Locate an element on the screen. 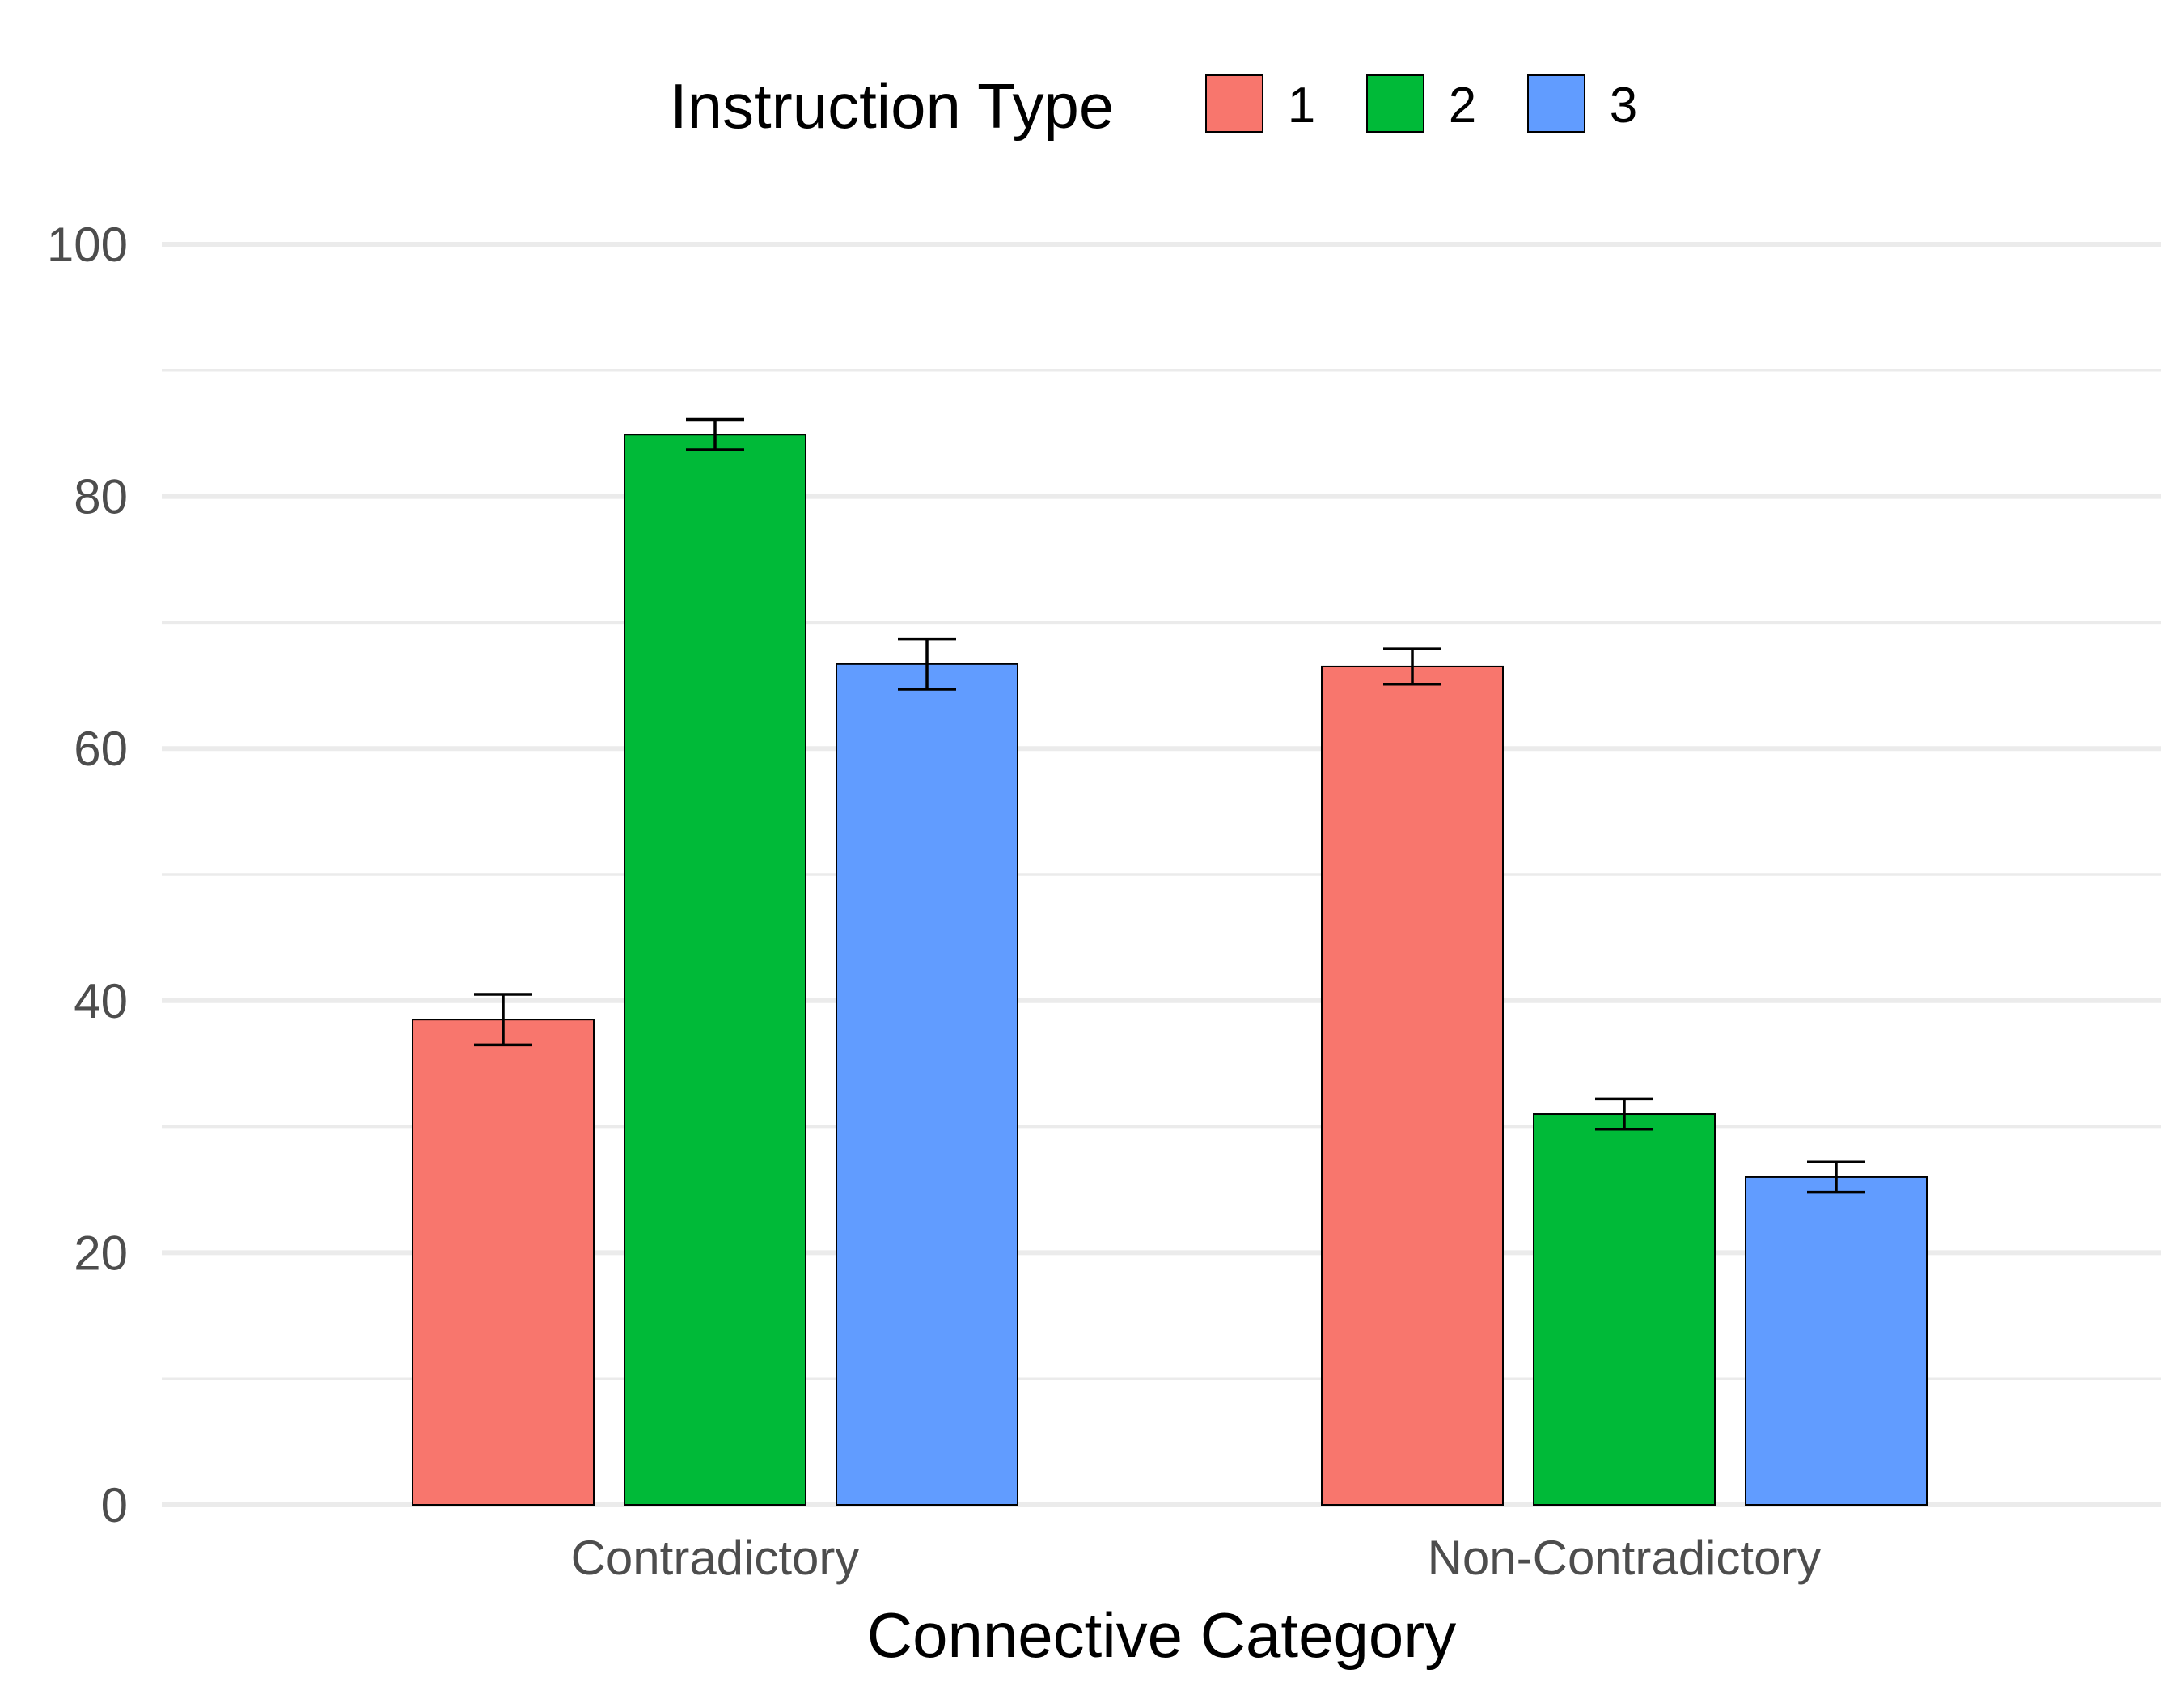 This screenshot has width=2184, height=1699. y-axis-tick-labels: 0 20 40 60 80 100 is located at coordinates (88, 875).